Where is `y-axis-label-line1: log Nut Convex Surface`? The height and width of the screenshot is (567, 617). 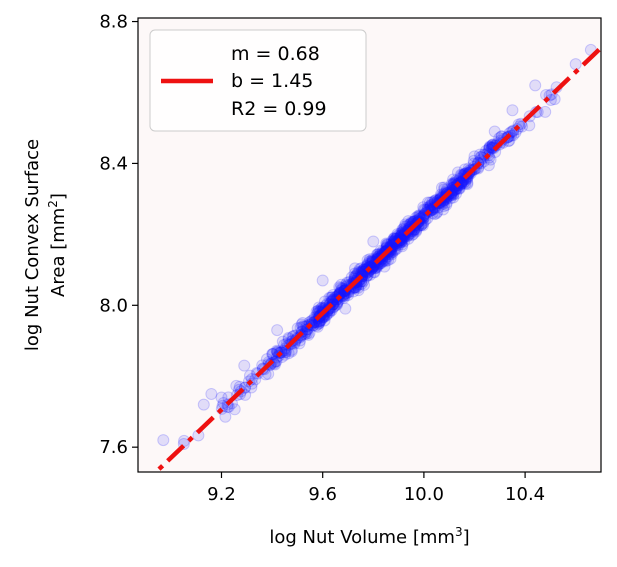 y-axis-label-line1: log Nut Convex Surface is located at coordinates (32, 245).